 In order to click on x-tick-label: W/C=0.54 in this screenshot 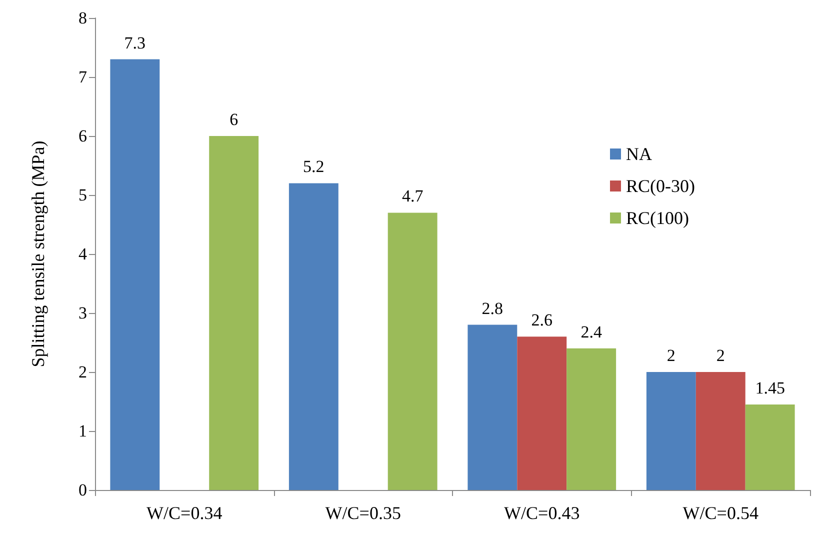, I will do `click(720, 513)`.